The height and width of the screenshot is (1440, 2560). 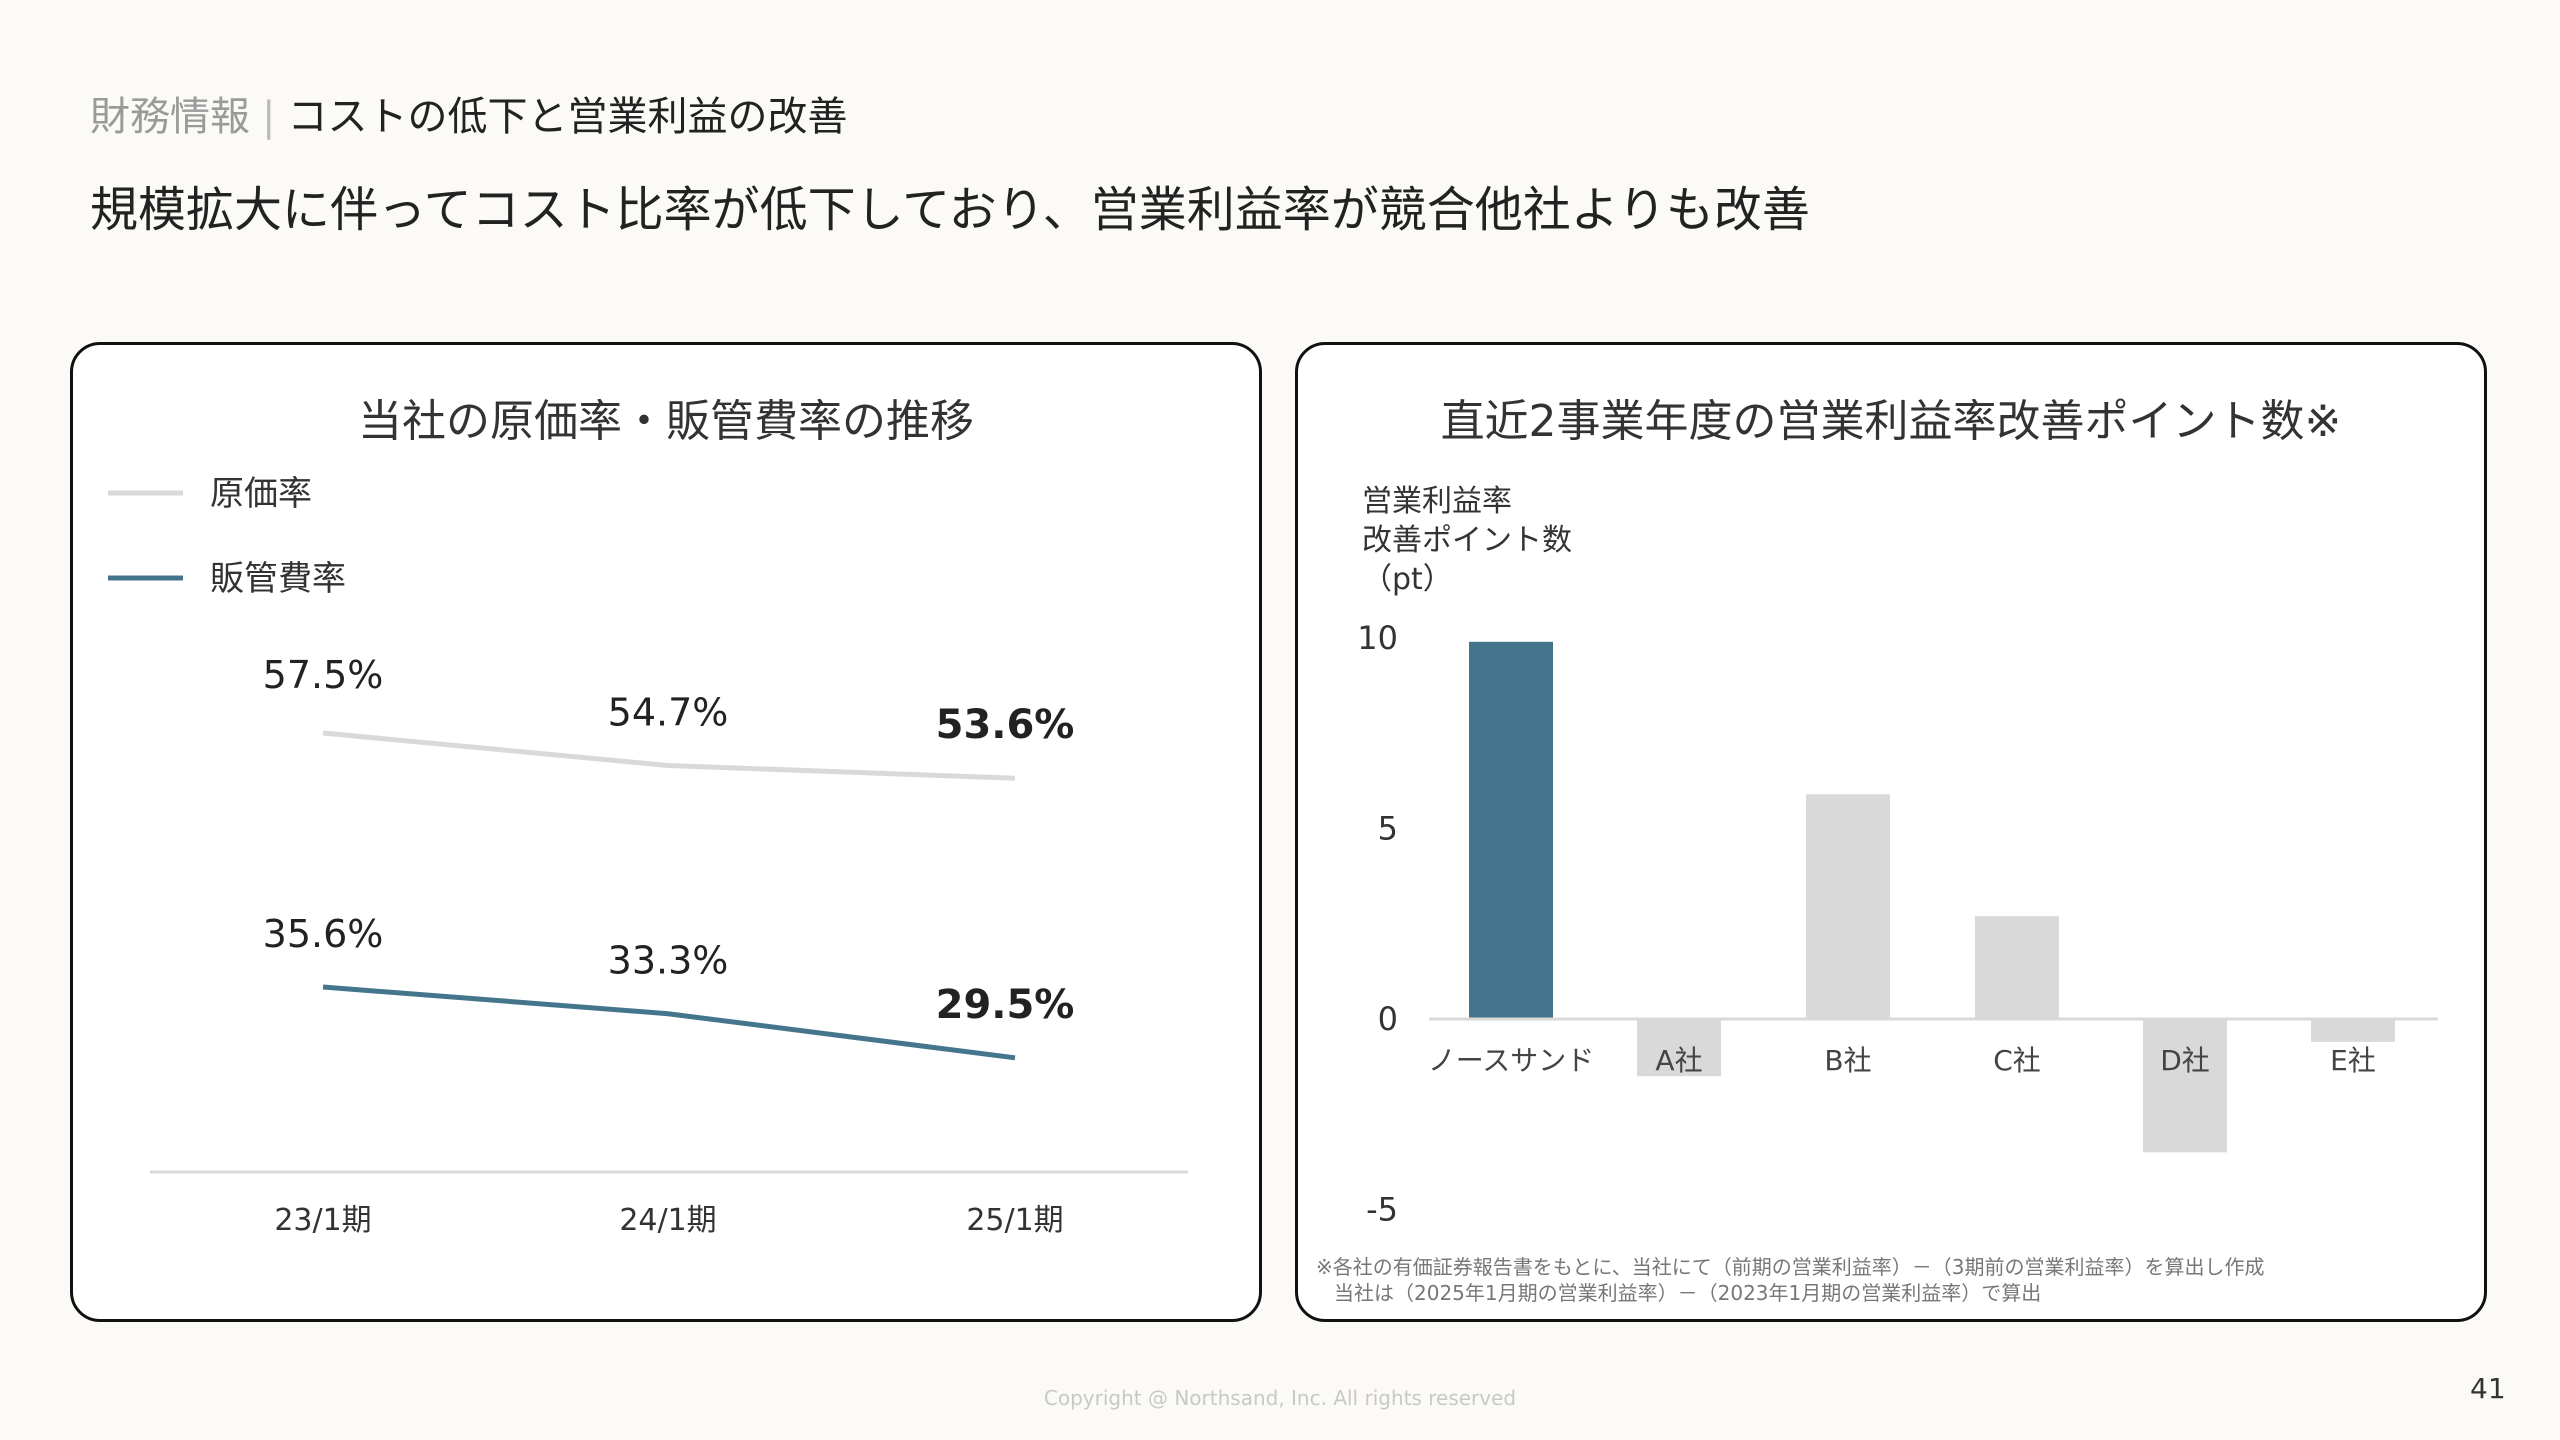 What do you see at coordinates (1005, 1005) in the screenshot?
I see `data-label: 29.5%` at bounding box center [1005, 1005].